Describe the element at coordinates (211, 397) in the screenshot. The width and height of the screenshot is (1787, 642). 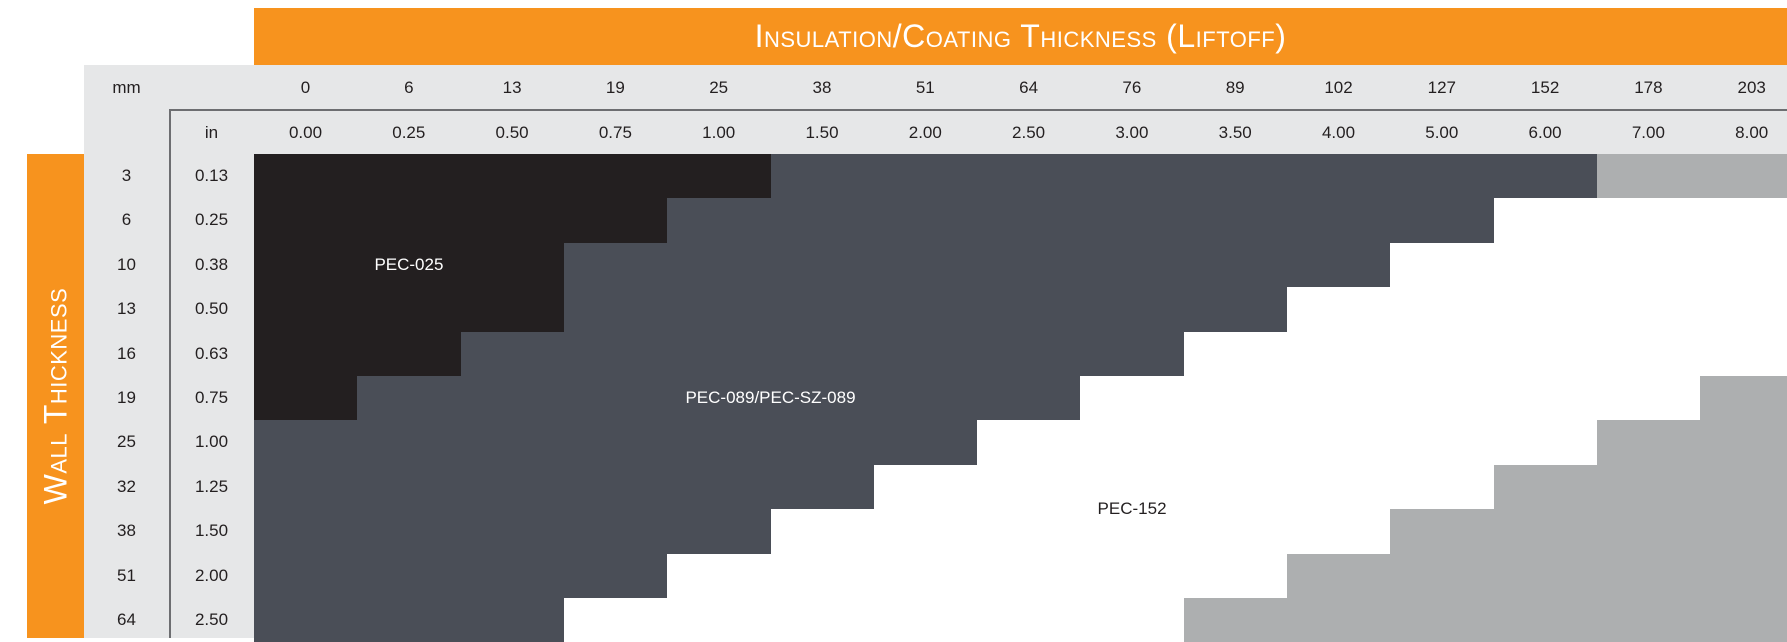
I see `y-tick-in: 0.75` at that location.